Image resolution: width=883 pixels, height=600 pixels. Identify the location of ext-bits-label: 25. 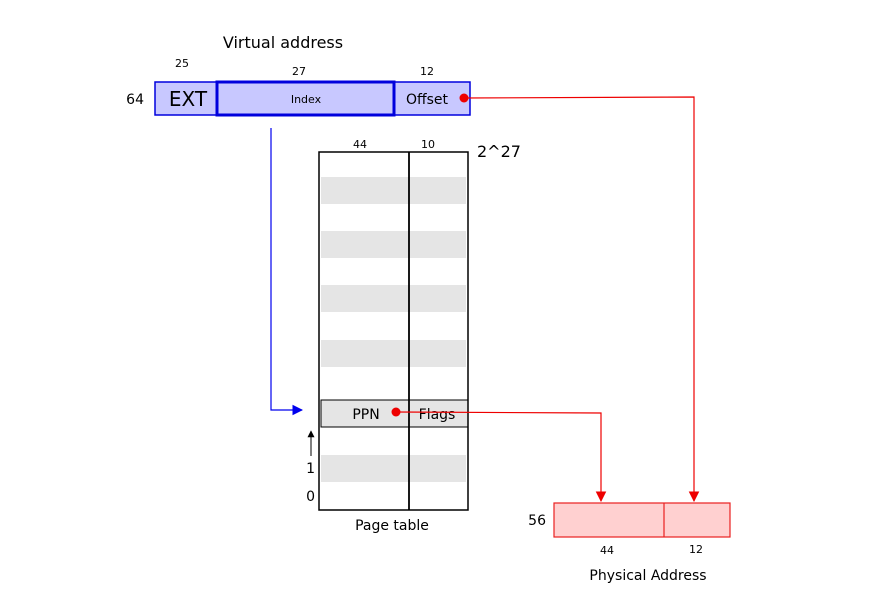
(182, 63).